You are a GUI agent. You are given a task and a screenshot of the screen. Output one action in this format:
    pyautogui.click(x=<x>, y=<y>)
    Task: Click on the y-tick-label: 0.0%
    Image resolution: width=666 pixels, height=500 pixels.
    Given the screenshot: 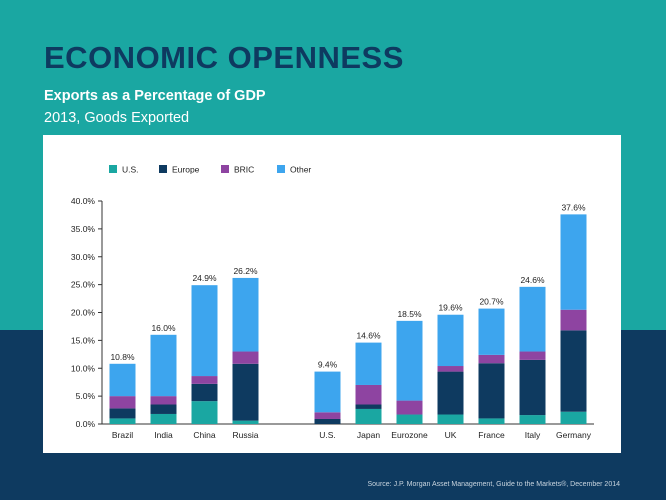 What is the action you would take?
    pyautogui.click(x=86, y=424)
    